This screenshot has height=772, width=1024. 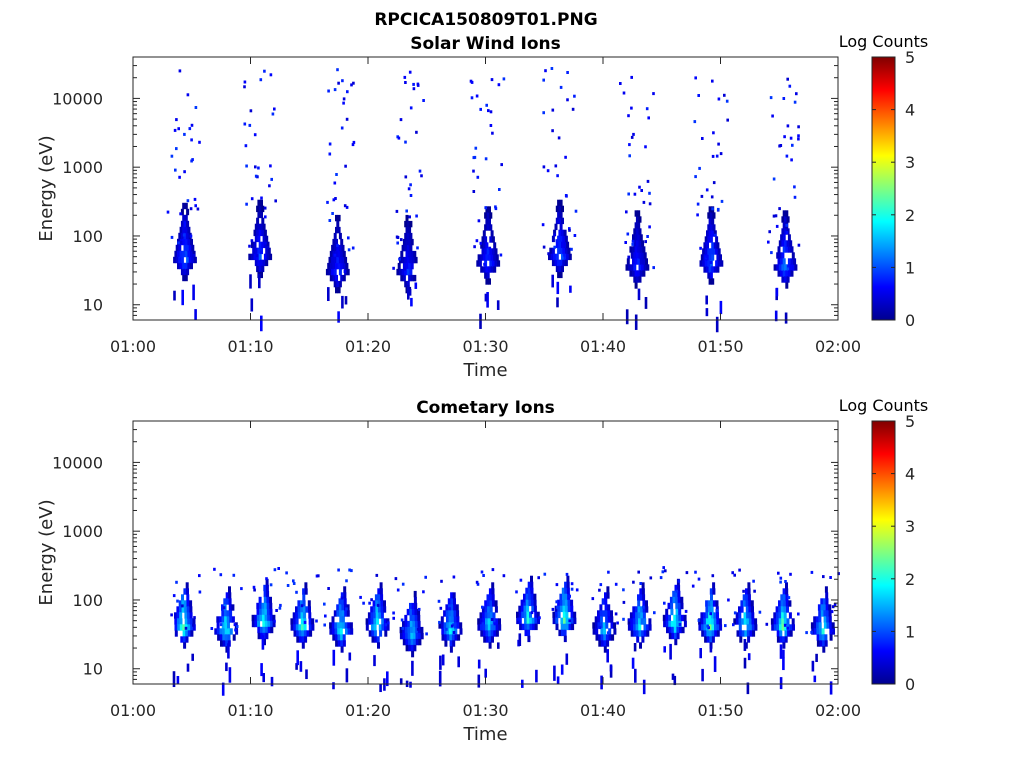 What do you see at coordinates (87, 600) in the screenshot?
I see `y-tick-label: 100` at bounding box center [87, 600].